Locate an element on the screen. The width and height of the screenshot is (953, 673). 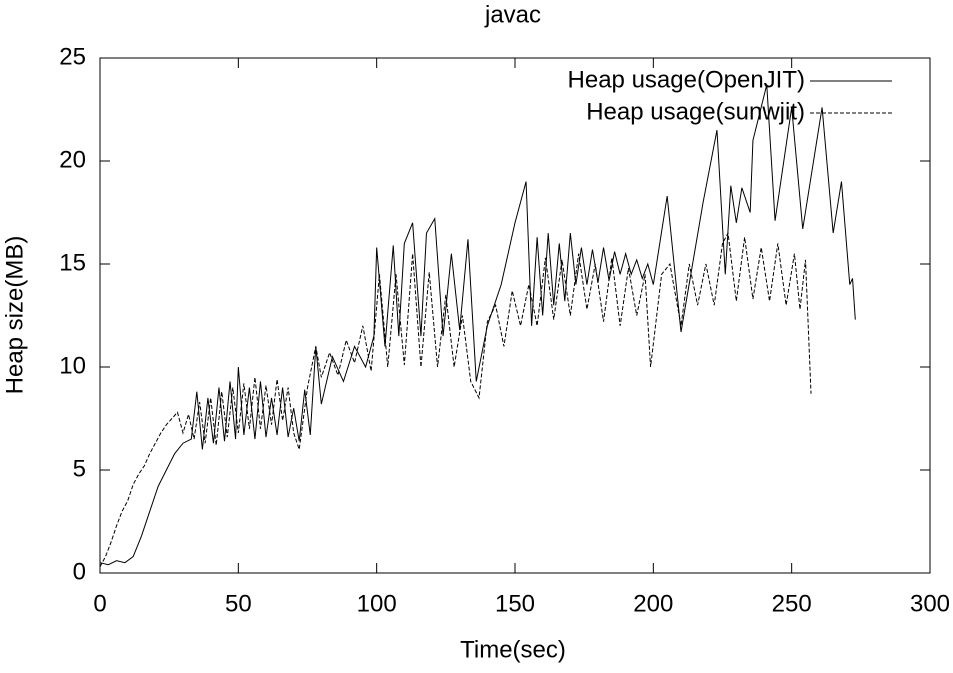
y-tick-label: 20 is located at coordinates (72, 159).